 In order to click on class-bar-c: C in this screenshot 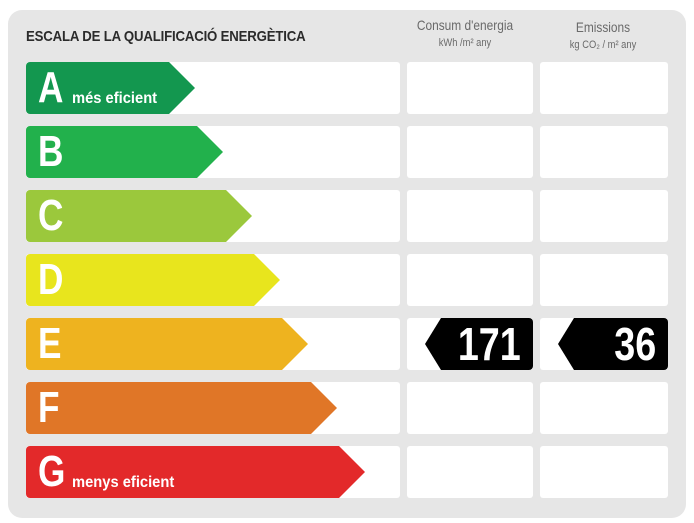, I will do `click(139, 216)`.